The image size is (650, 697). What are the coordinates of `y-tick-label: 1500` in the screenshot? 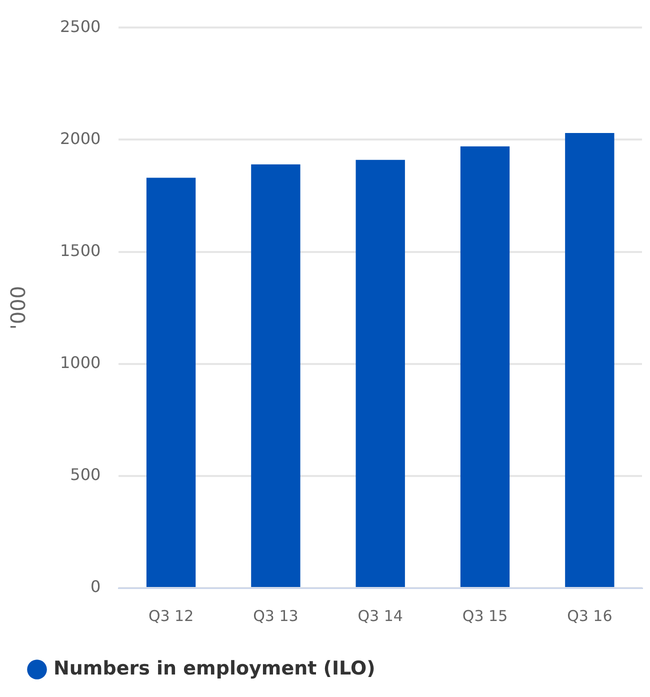 It's located at (80, 250).